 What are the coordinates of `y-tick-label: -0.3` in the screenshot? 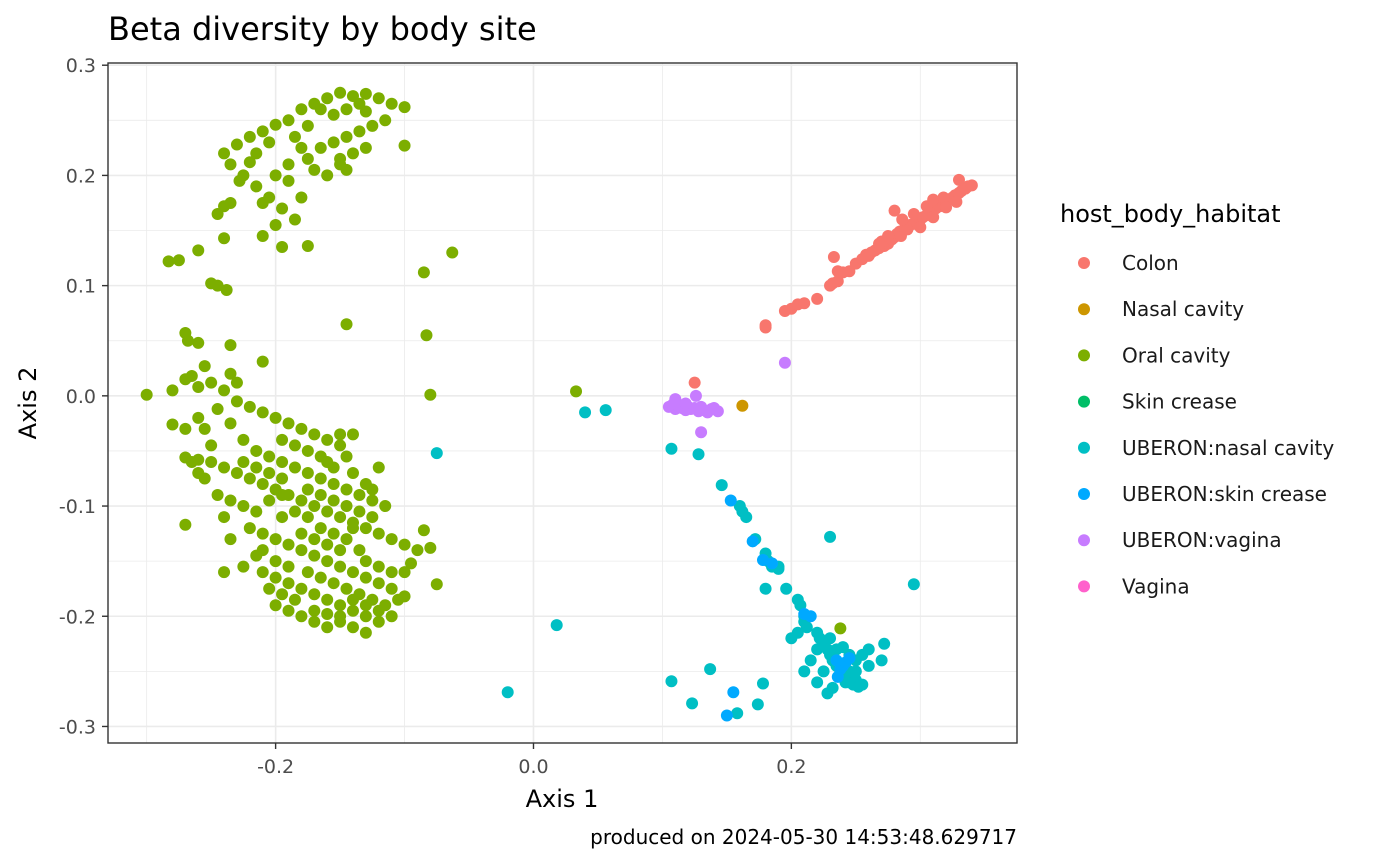 It's located at (77, 727).